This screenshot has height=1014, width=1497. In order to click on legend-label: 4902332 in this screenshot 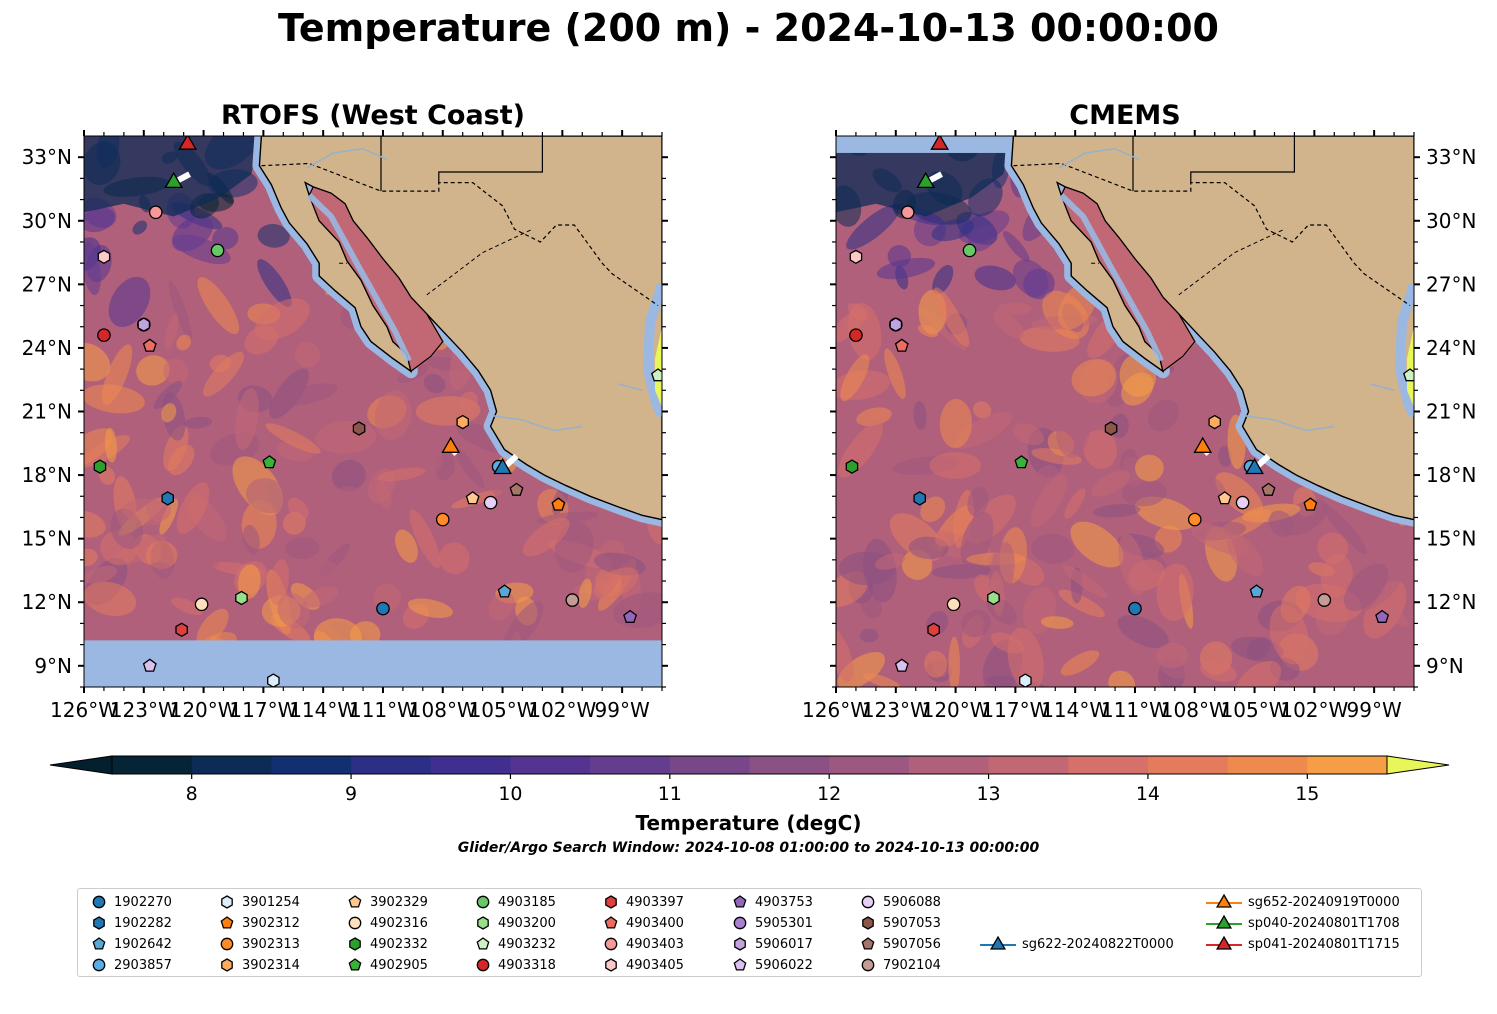, I will do `click(399, 944)`.